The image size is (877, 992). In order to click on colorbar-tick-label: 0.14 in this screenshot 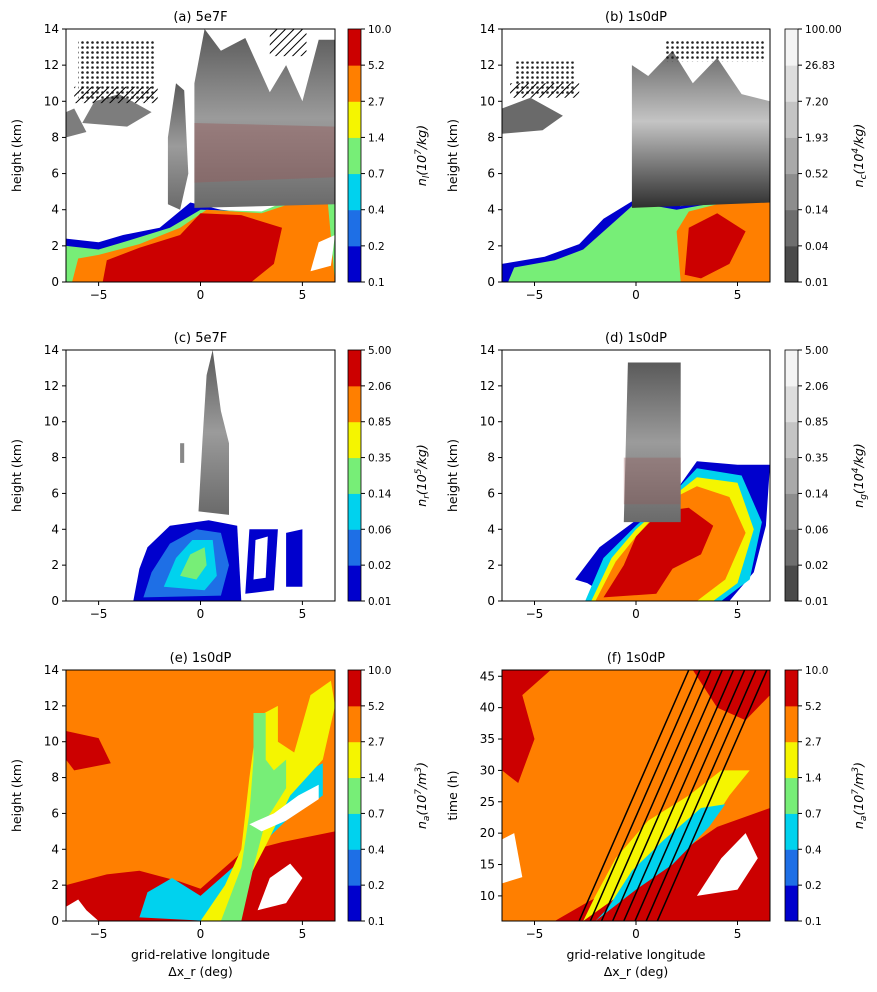, I will do `click(817, 494)`.